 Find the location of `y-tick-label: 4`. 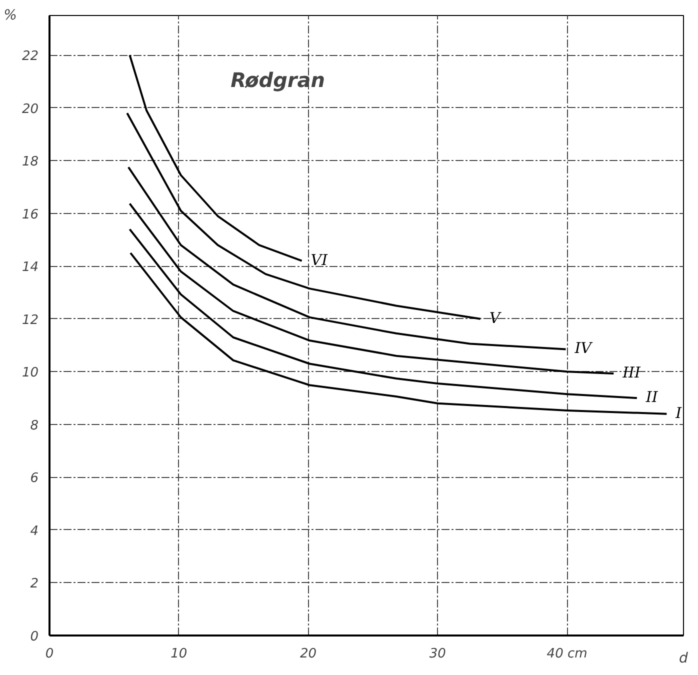

y-tick-label: 4 is located at coordinates (34, 531).